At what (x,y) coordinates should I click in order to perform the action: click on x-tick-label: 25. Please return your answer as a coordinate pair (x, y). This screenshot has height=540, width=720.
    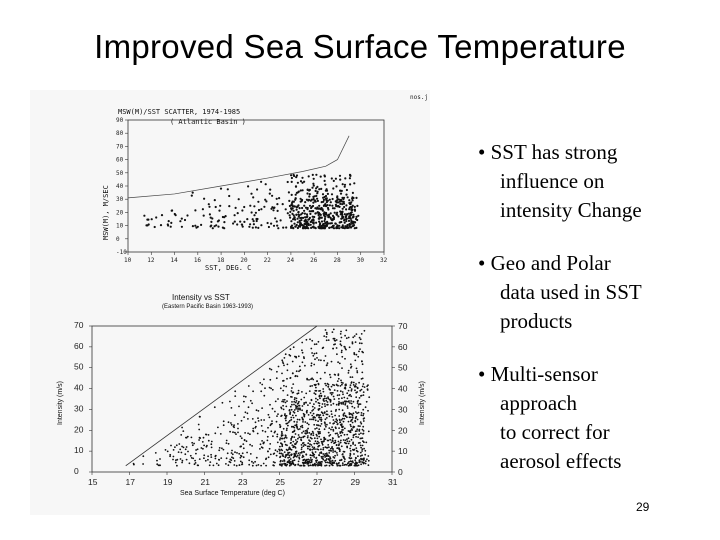
    Looking at the image, I should click on (281, 482).